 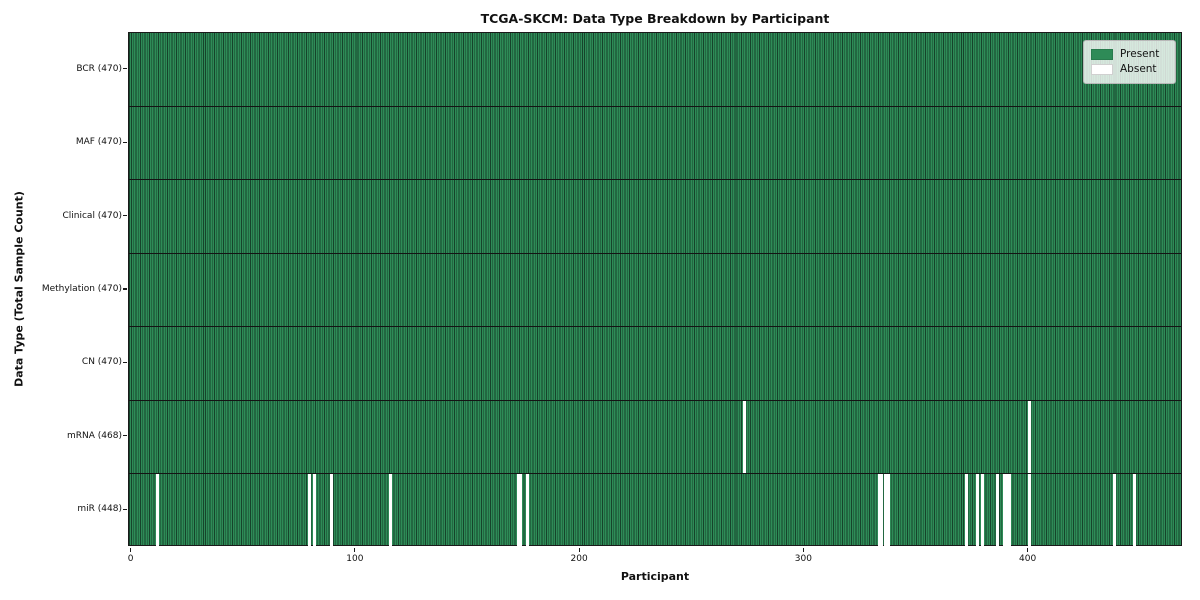 I want to click on absent-swatch-icon, so click(x=1102, y=69).